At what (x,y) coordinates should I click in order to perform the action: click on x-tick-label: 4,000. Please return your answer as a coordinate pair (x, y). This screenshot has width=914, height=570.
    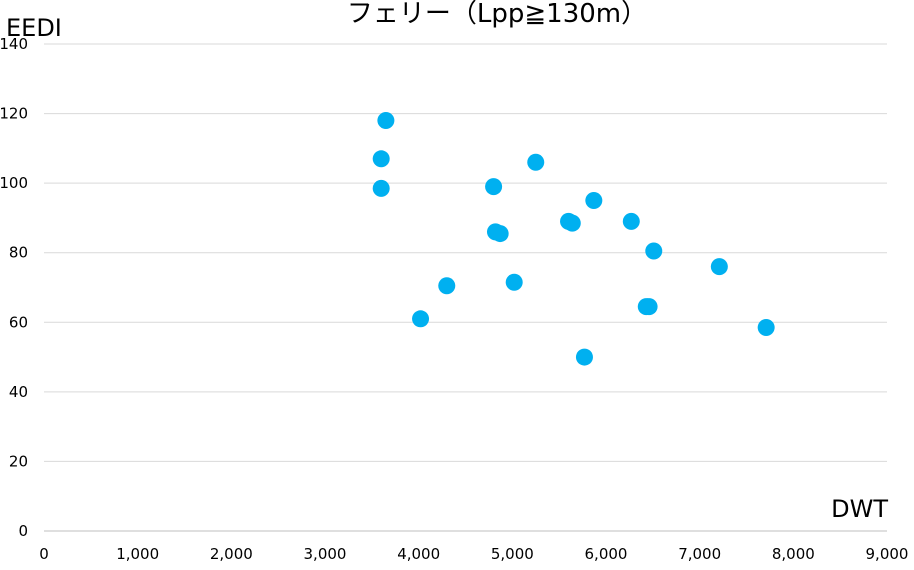
    Looking at the image, I should click on (418, 554).